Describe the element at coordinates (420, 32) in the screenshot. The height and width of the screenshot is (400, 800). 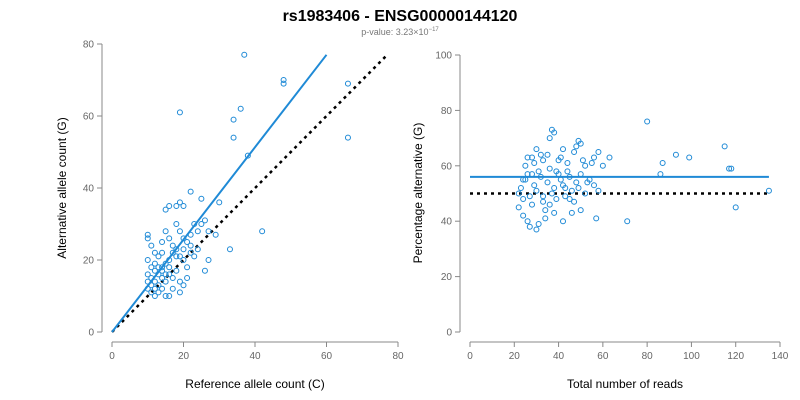
I see `subtitle-times: ×10` at that location.